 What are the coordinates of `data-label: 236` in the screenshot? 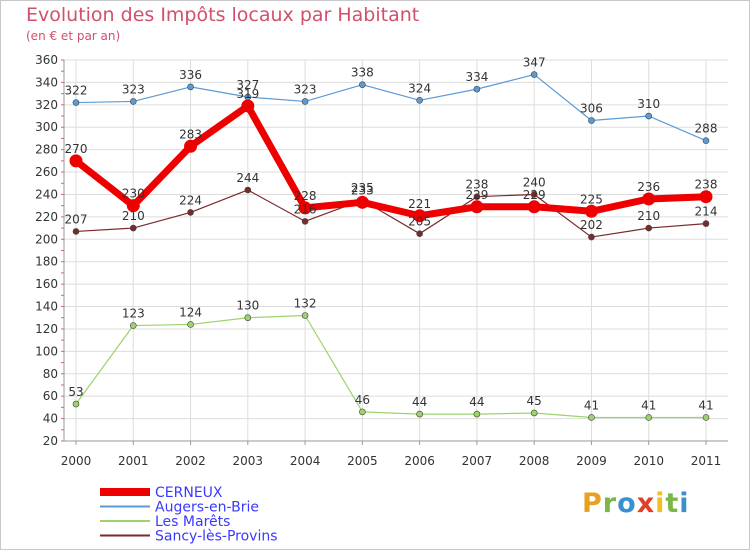 It's located at (648, 187).